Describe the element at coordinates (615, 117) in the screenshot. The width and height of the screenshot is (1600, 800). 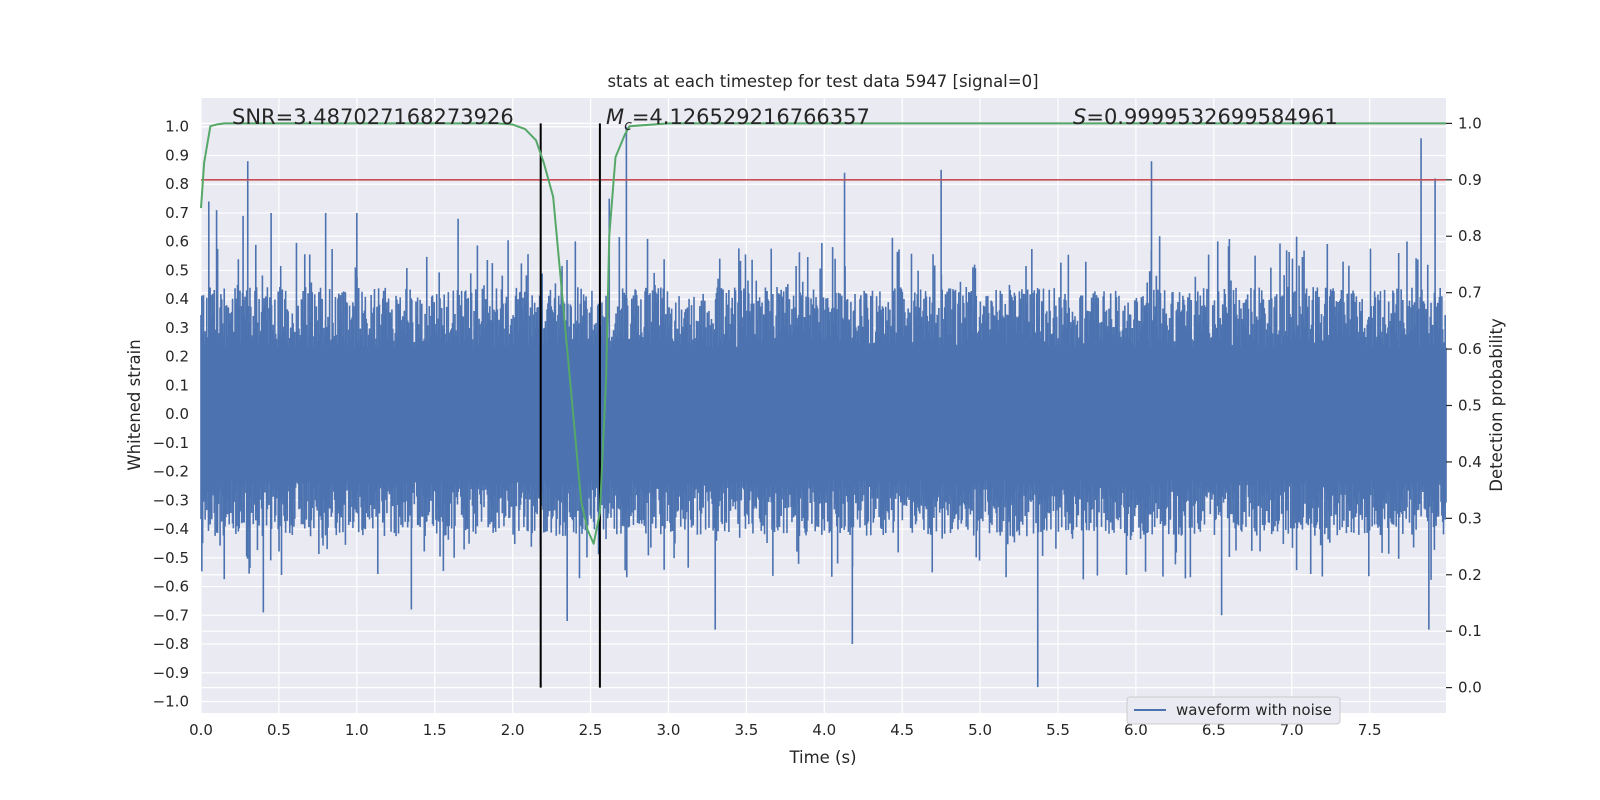
I see `chirp-mass-symbol: M` at that location.